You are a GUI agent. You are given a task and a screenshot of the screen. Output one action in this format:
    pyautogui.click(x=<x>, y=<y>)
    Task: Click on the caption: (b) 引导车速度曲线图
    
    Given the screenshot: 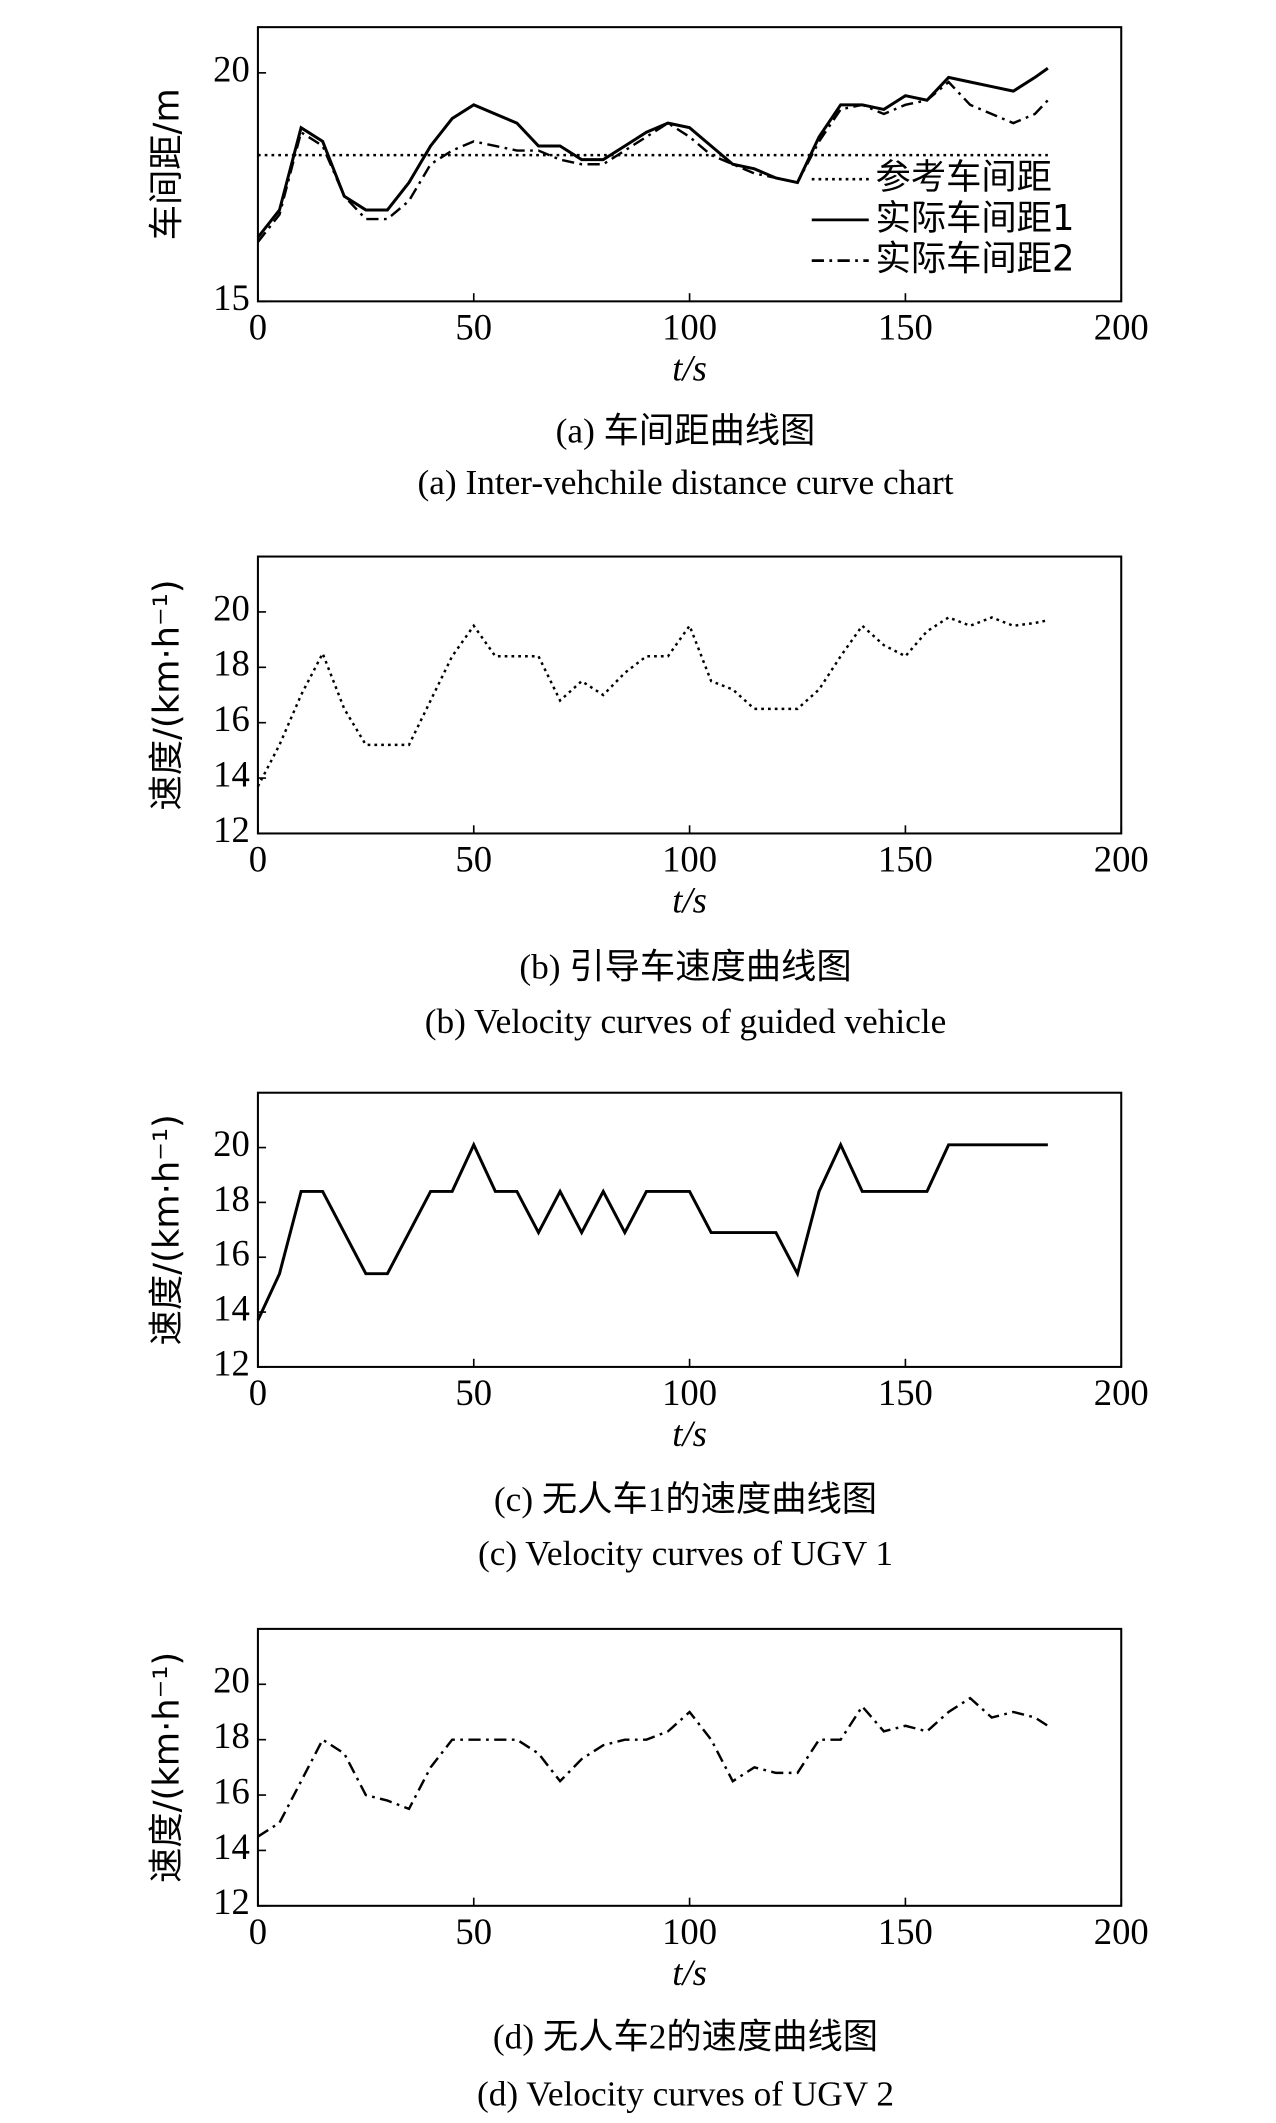 What is the action you would take?
    pyautogui.click(x=685, y=967)
    